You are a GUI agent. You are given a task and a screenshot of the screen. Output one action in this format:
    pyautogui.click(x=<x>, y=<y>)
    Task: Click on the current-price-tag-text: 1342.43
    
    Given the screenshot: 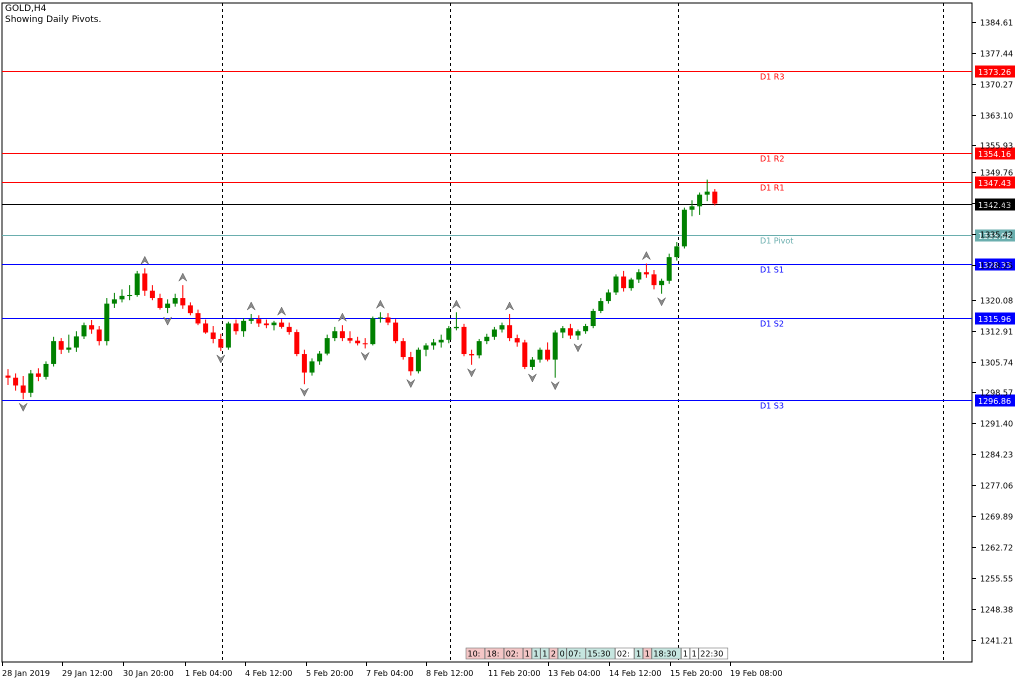 What is the action you would take?
    pyautogui.click(x=994, y=205)
    